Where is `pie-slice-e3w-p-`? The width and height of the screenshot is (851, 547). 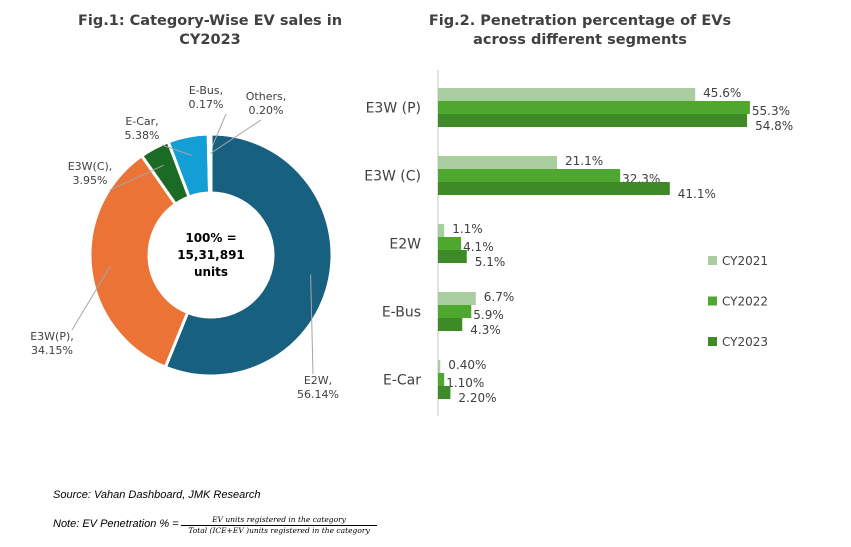
pie-slice-e3w-p- is located at coordinates (139, 261).